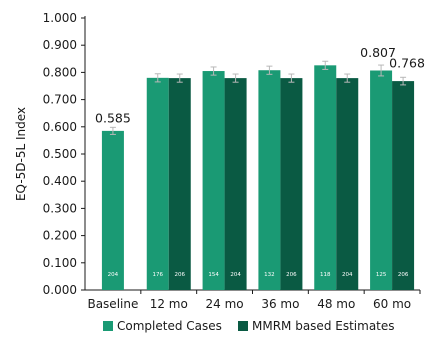  I want to click on legend-item-mmrm-estimates-swatch, so click(243, 326).